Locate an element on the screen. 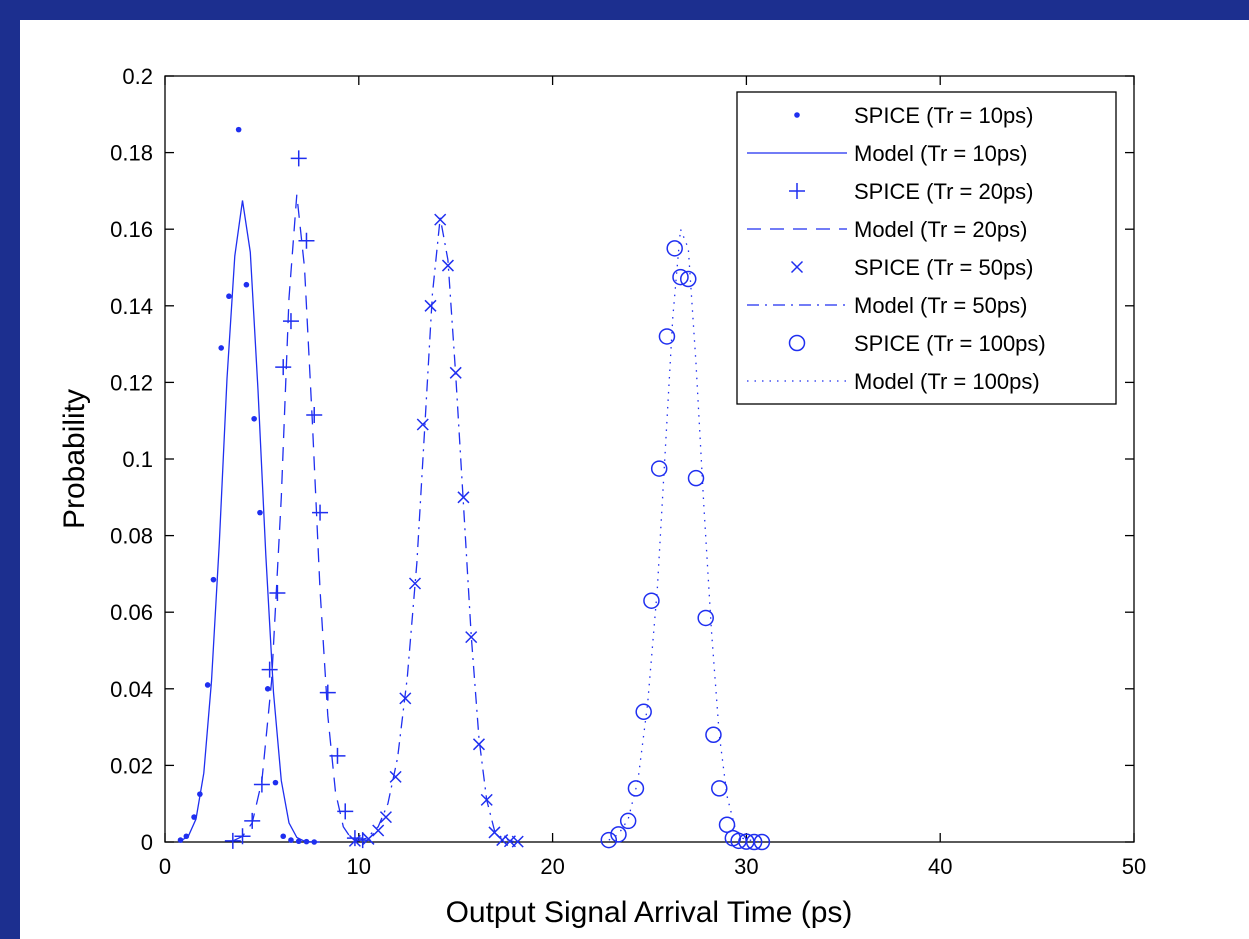 This screenshot has height=939, width=1249. legend-box is located at coordinates (926, 248).